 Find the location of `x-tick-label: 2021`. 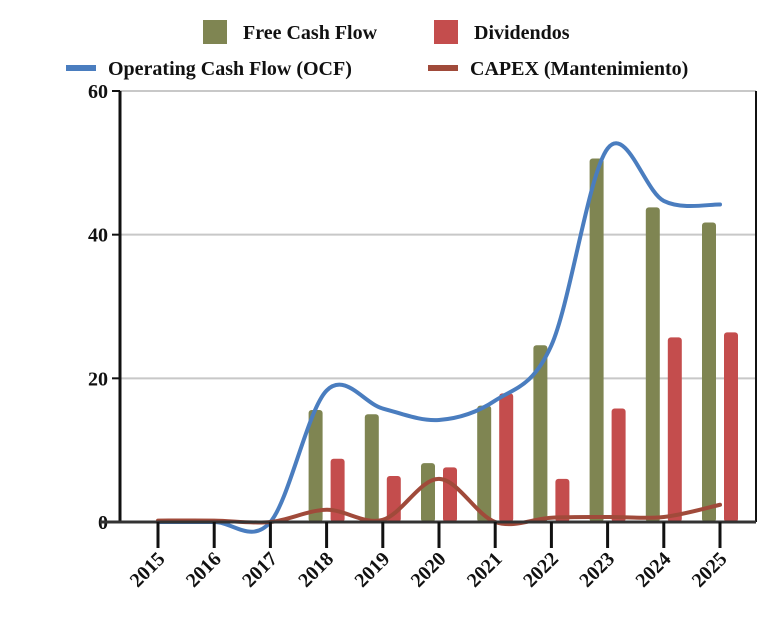

x-tick-label: 2021 is located at coordinates (485, 570).